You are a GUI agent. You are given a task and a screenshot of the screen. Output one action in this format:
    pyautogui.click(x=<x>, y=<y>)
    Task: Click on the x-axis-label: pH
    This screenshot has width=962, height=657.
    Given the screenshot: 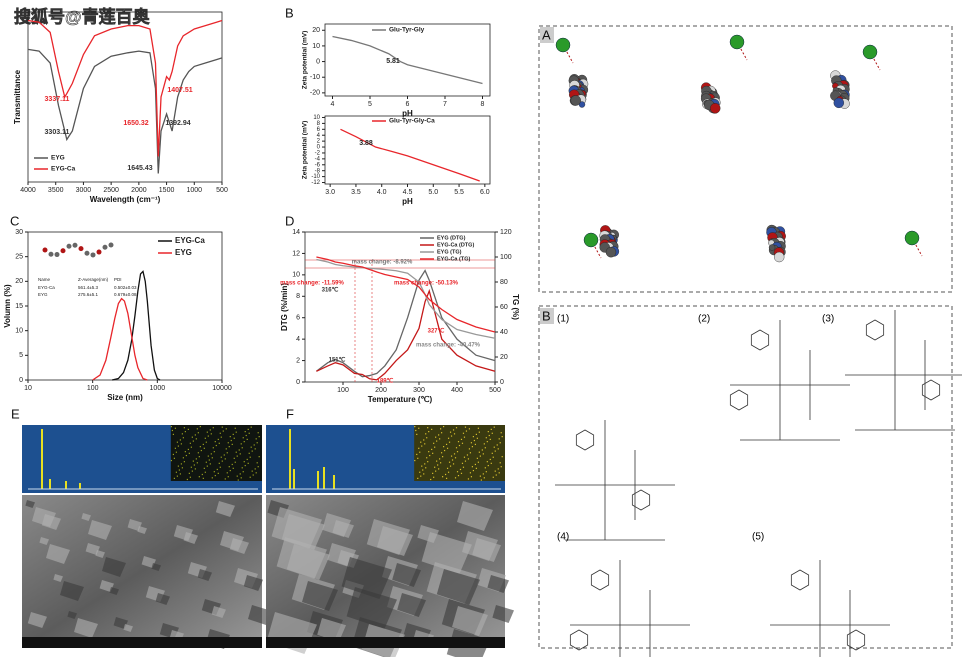 What is the action you would take?
    pyautogui.click(x=407, y=113)
    